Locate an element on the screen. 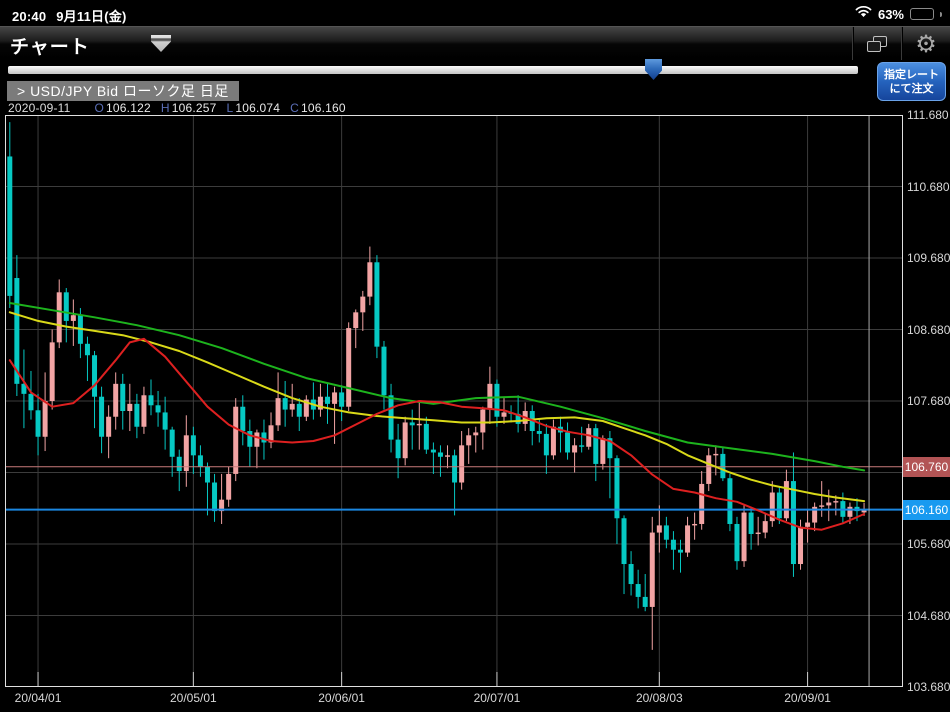 This screenshot has width=950, height=712. date: 9月11日(金) is located at coordinates (91, 16).